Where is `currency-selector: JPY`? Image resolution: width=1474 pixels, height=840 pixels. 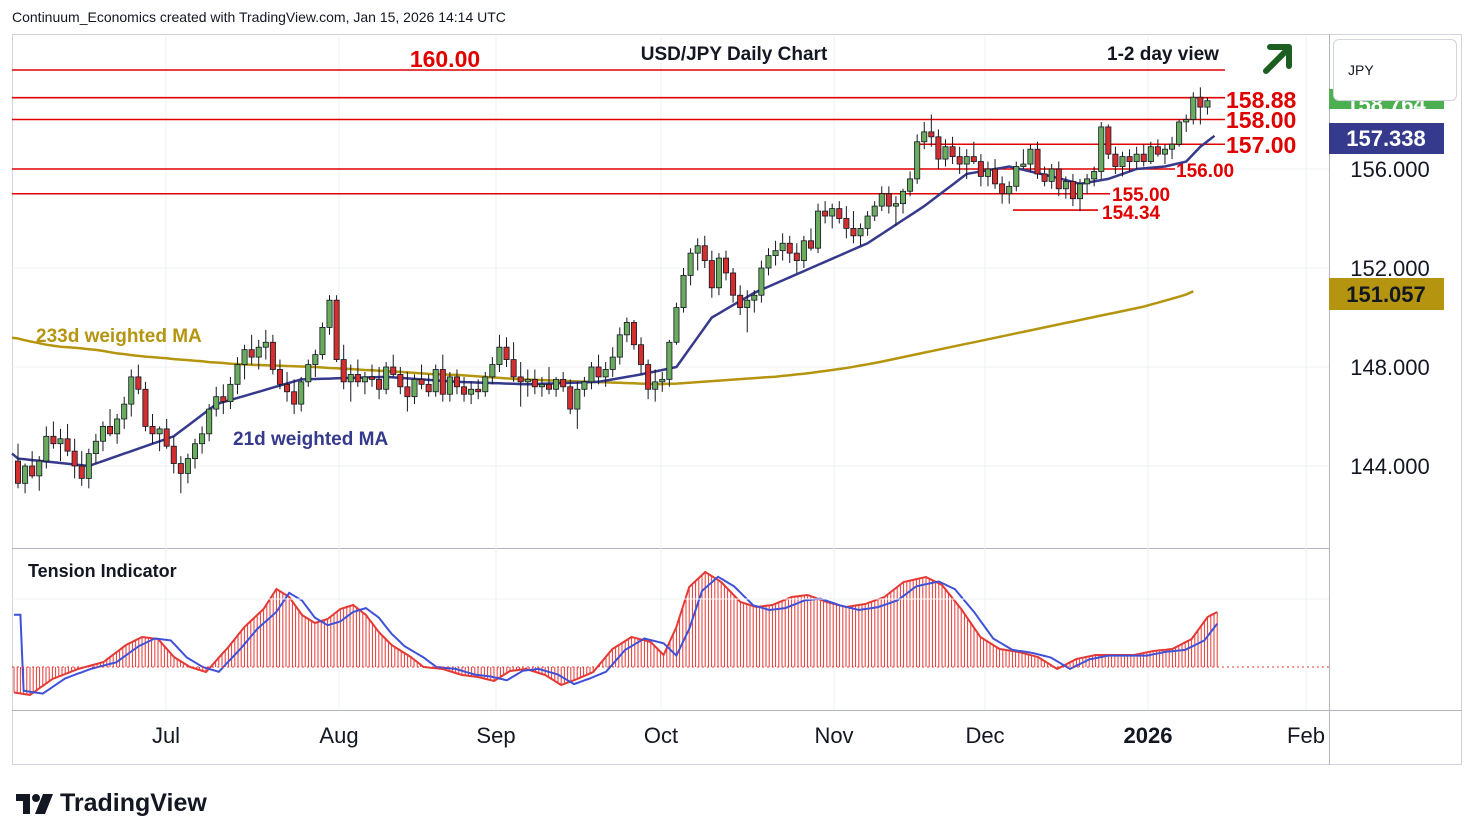
currency-selector: JPY is located at coordinates (1395, 70).